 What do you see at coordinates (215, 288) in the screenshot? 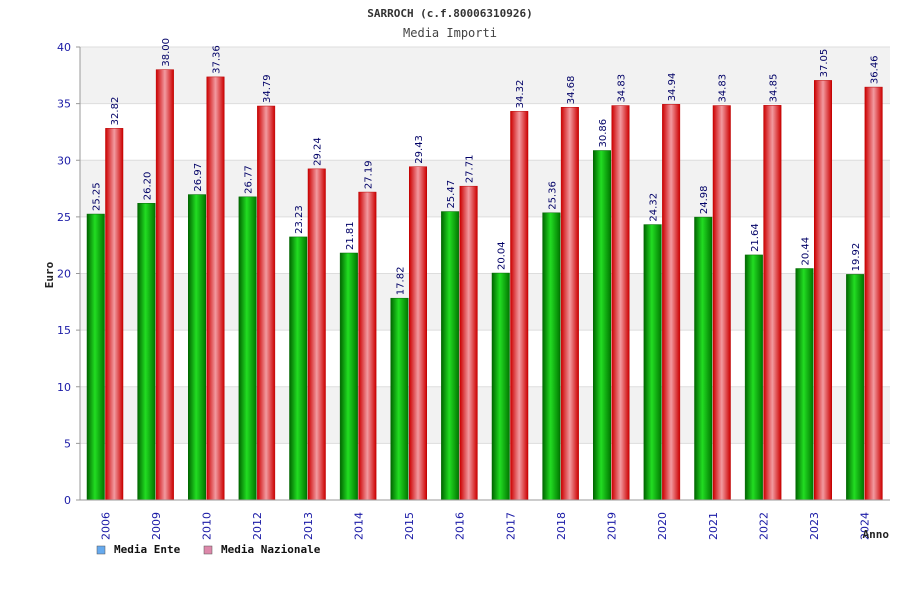
I see `bar-media-nazionale-2010` at bounding box center [215, 288].